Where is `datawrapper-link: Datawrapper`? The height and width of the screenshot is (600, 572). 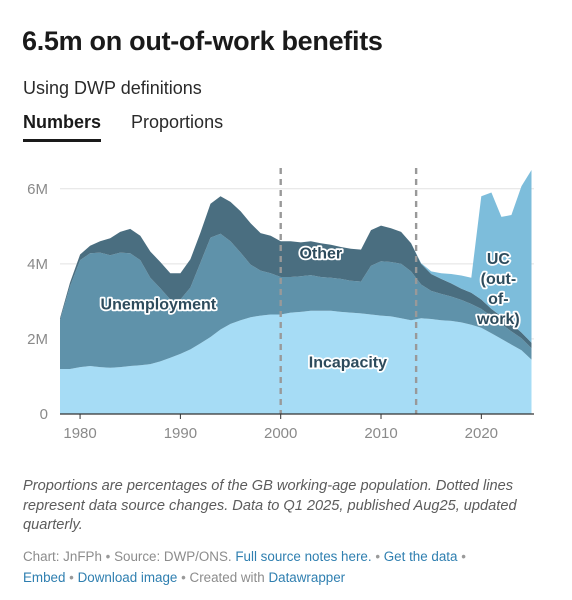 datawrapper-link: Datawrapper is located at coordinates (307, 577).